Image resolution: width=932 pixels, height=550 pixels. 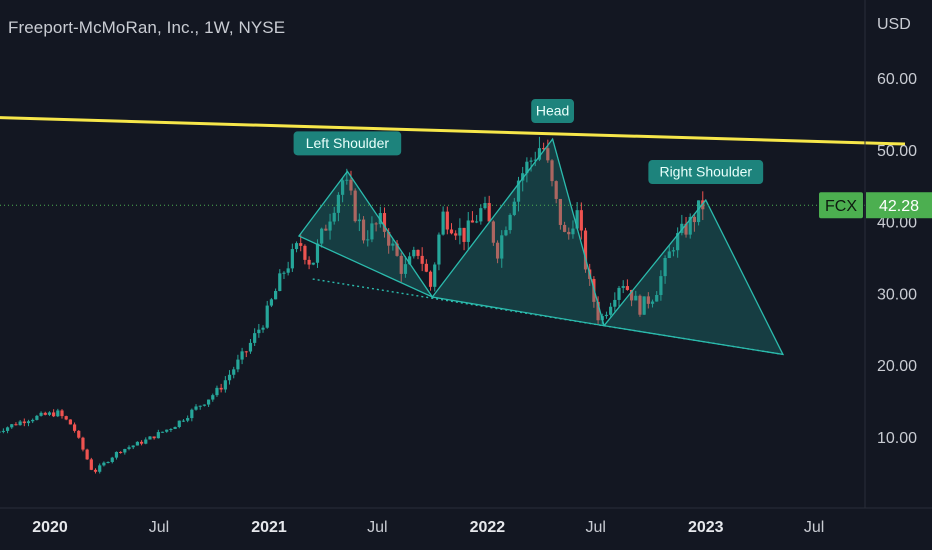 I want to click on price-badge: FCX 42.28, so click(x=875, y=205).